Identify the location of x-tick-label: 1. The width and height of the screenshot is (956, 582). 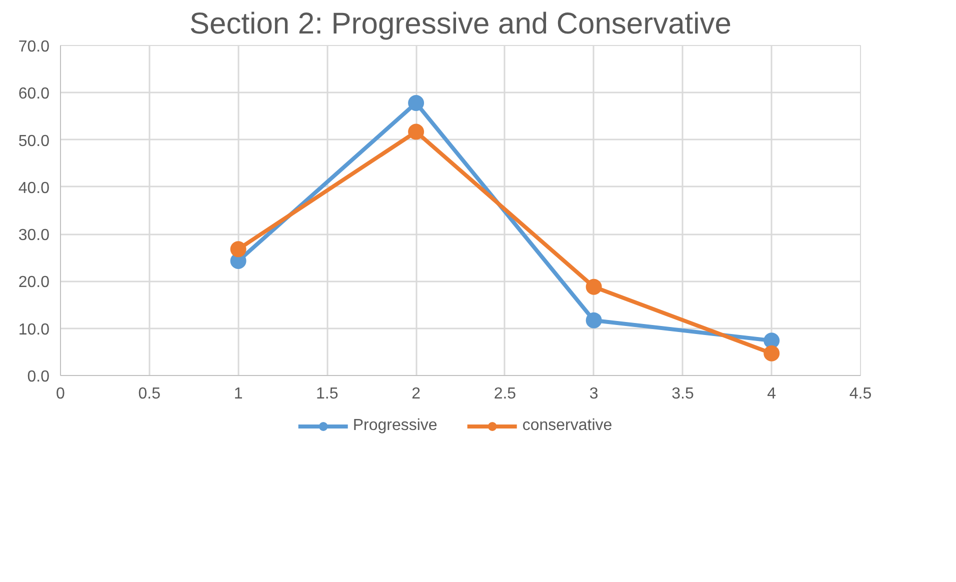
(238, 394).